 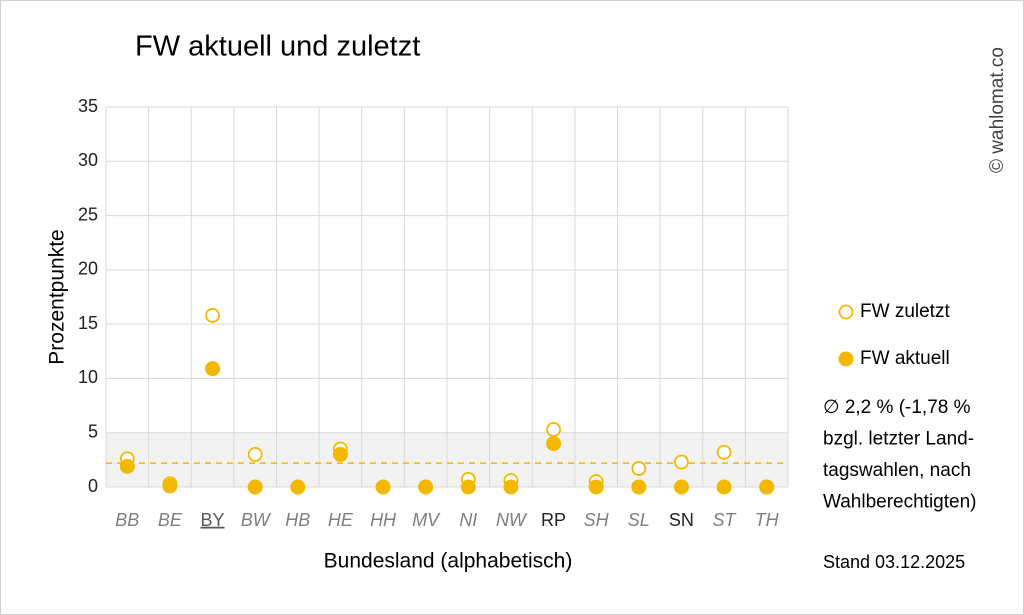 I want to click on x-axis-label: Bundesland (alphabetisch), so click(x=448, y=561).